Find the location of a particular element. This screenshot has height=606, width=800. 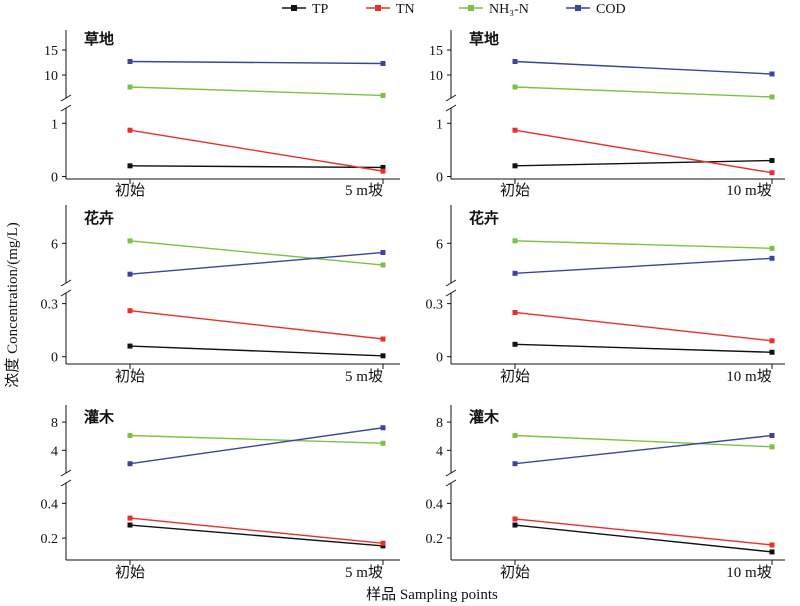

legend-marker-nh3n is located at coordinates (471, 8).